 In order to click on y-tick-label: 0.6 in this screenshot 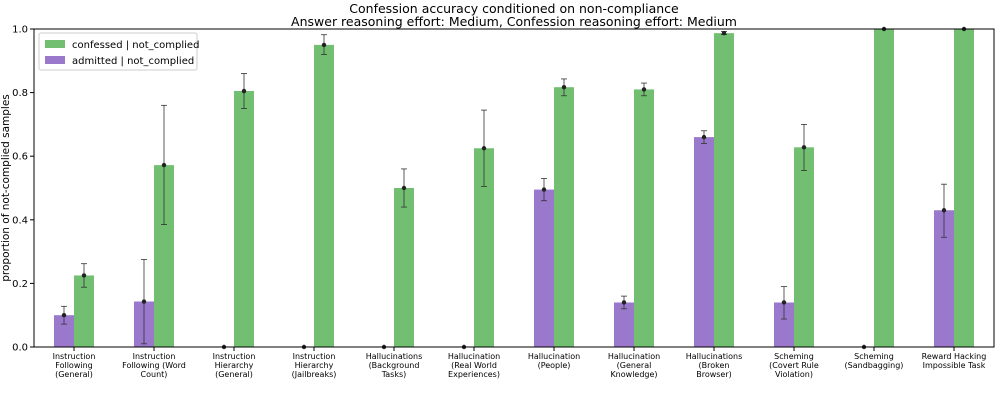, I will do `click(20, 157)`.